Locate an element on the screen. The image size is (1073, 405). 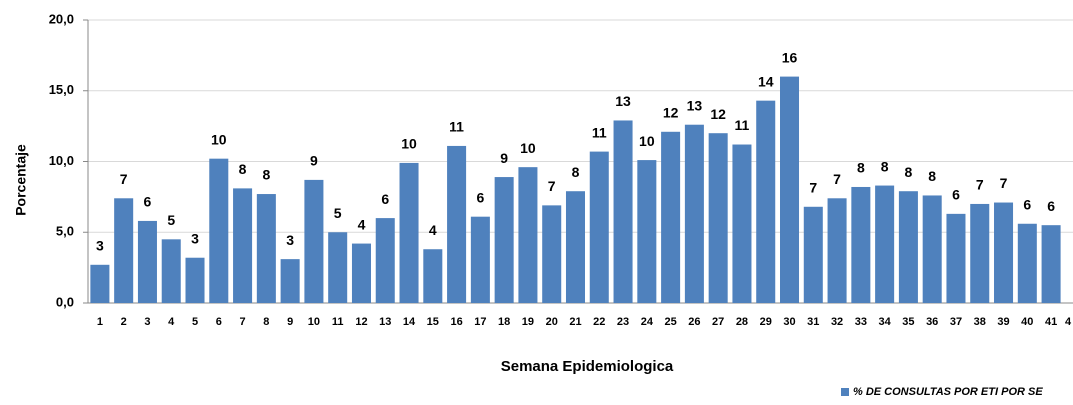
x-tick-label: 9 is located at coordinates (290, 322).